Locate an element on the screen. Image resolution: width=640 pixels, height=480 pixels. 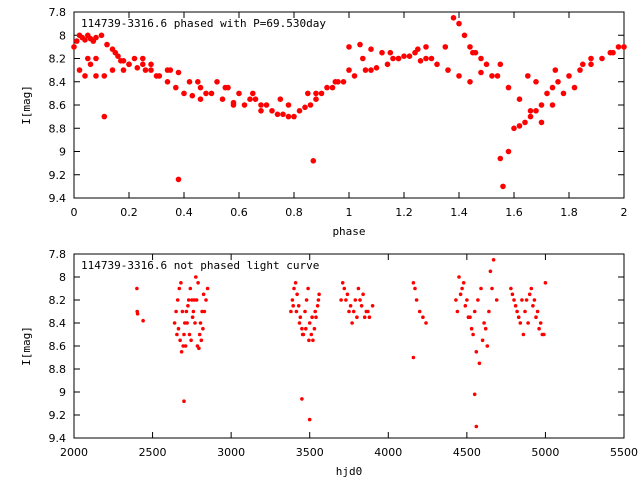
x-axis-label: hjd0 is located at coordinates (349, 471).